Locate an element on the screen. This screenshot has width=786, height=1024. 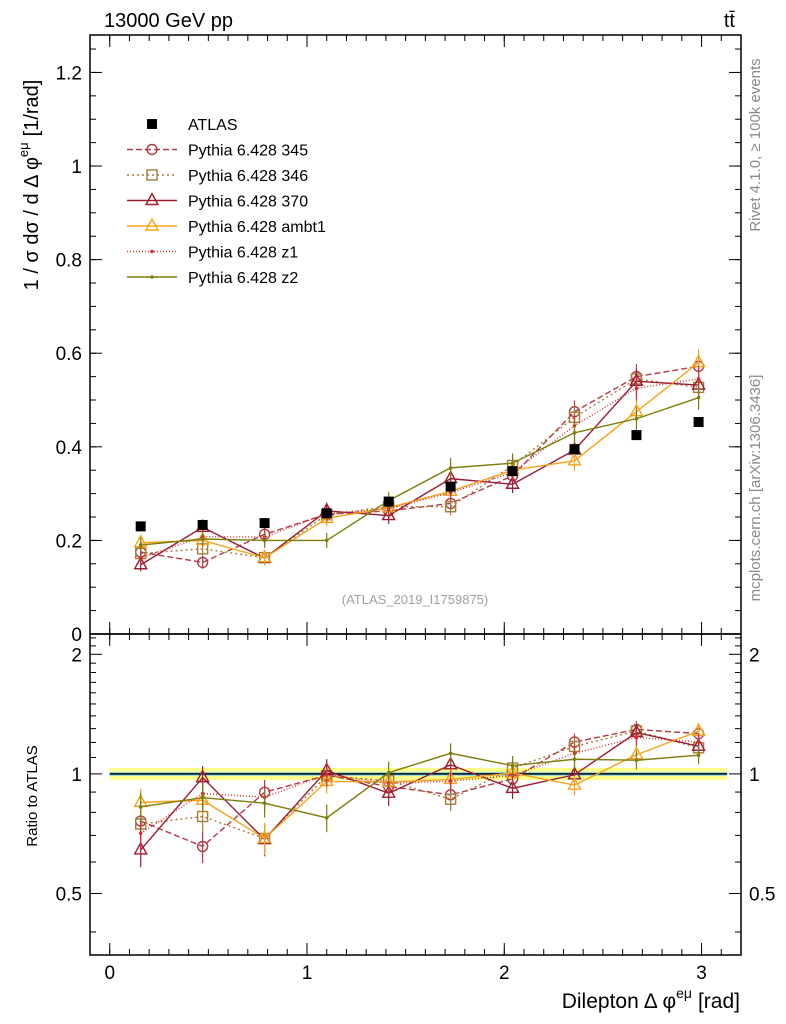
x-axis-title-delta: Δ φ is located at coordinates (660, 1001).